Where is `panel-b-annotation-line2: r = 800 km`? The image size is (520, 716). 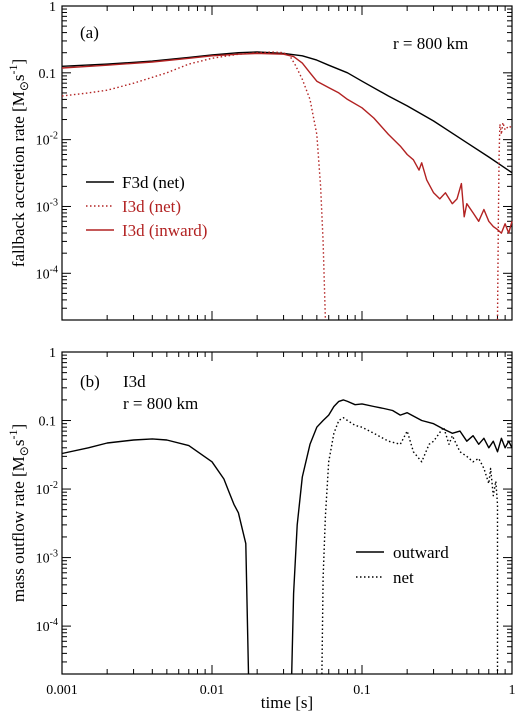 panel-b-annotation-line2: r = 800 km is located at coordinates (160, 403).